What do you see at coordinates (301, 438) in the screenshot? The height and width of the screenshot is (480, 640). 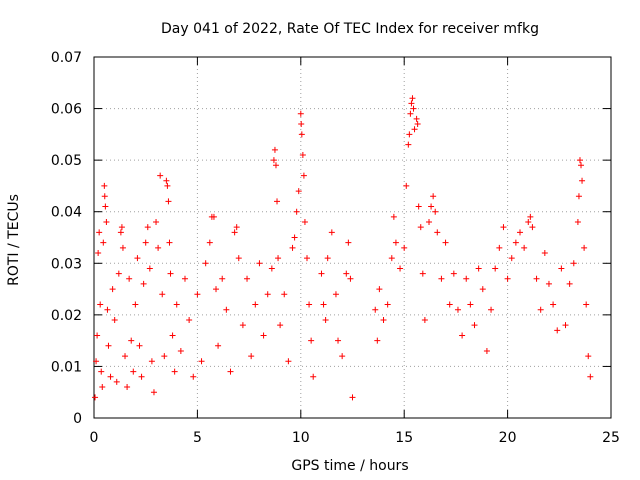 I see `x-tick-label: 10` at bounding box center [301, 438].